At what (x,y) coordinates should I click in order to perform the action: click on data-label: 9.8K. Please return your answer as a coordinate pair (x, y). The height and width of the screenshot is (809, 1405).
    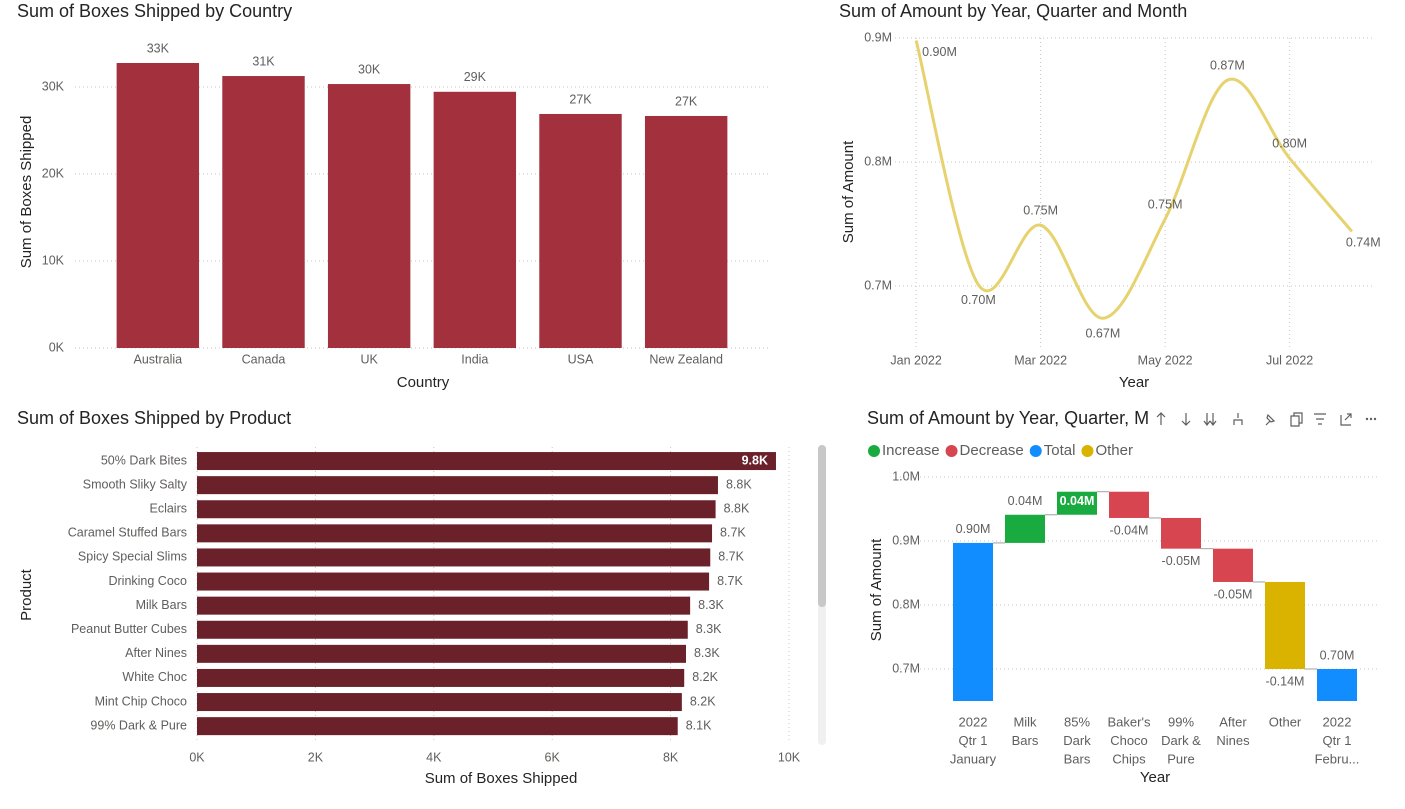
    Looking at the image, I should click on (755, 460).